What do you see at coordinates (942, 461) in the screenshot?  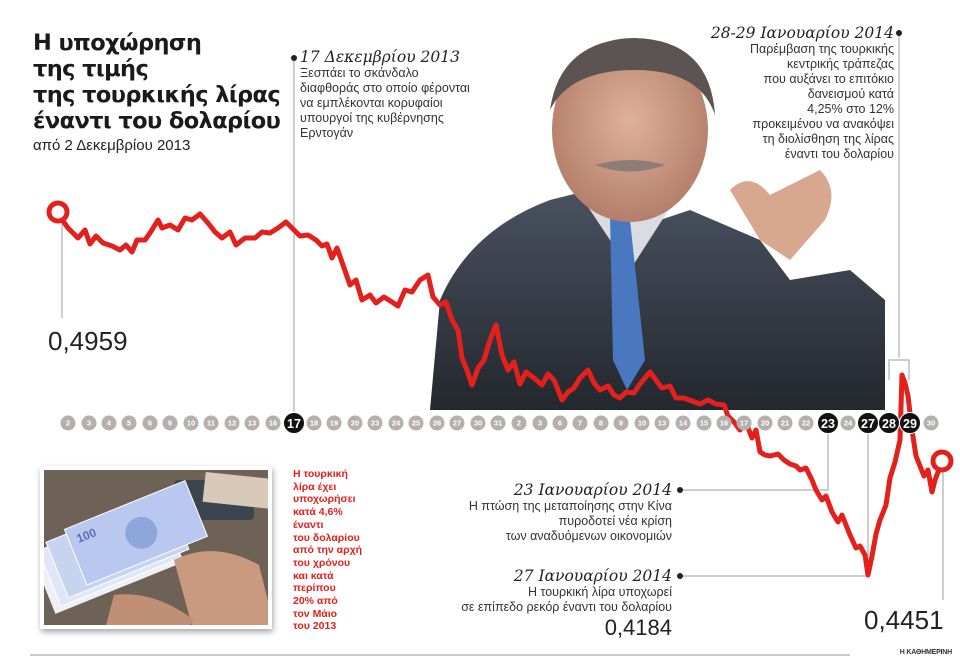 I see `end-marker` at bounding box center [942, 461].